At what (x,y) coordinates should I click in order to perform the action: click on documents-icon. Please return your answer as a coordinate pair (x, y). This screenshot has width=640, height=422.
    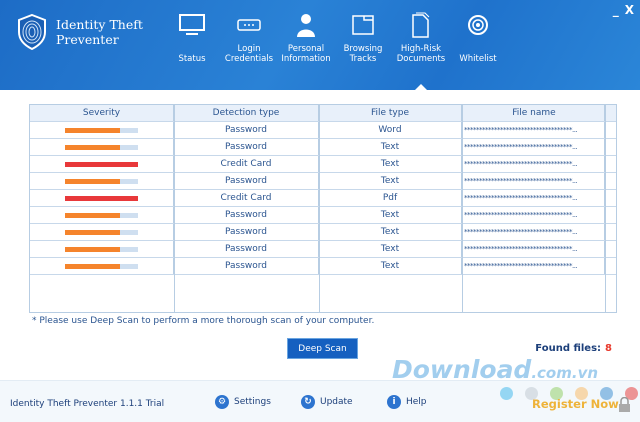
    Looking at the image, I should click on (421, 25).